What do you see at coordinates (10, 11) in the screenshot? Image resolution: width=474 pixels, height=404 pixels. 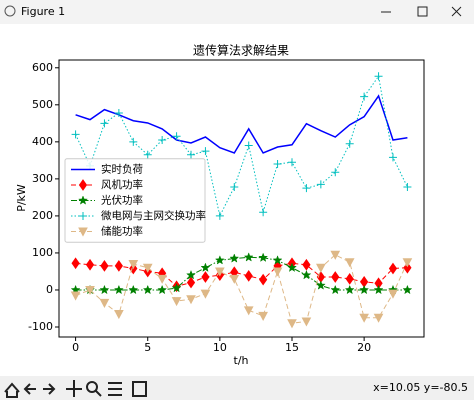 I see `app-icon` at bounding box center [10, 11].